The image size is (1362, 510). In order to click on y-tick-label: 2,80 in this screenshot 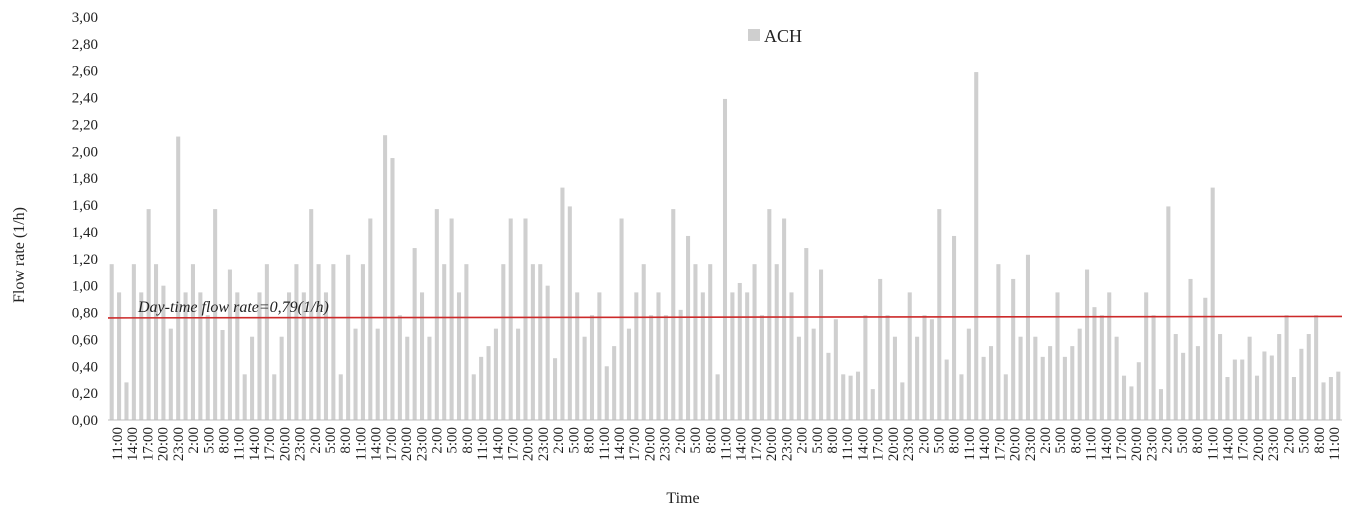, I will do `click(85, 45)`.